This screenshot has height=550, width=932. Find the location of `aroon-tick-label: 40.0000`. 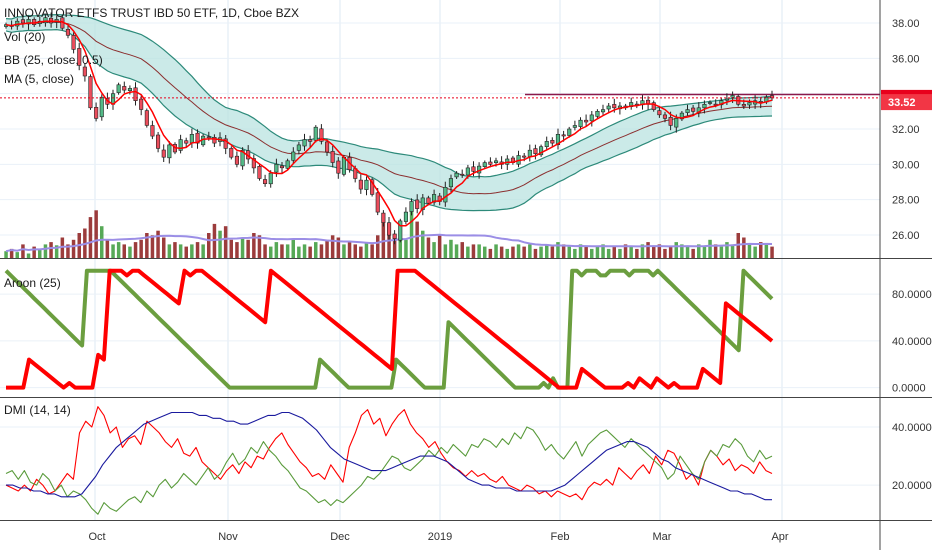

aroon-tick-label: 40.0000 is located at coordinates (912, 342).